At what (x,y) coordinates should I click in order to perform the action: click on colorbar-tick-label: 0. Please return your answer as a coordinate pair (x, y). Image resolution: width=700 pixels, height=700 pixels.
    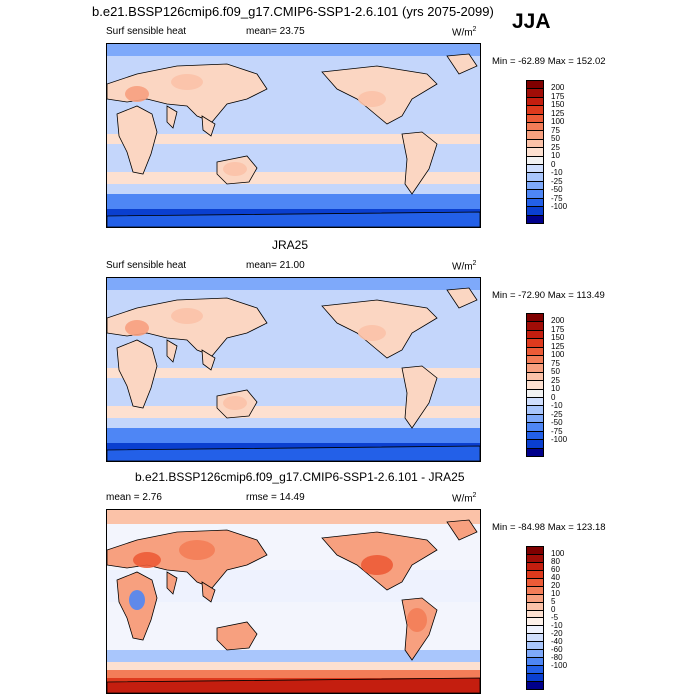
    Looking at the image, I should click on (553, 609).